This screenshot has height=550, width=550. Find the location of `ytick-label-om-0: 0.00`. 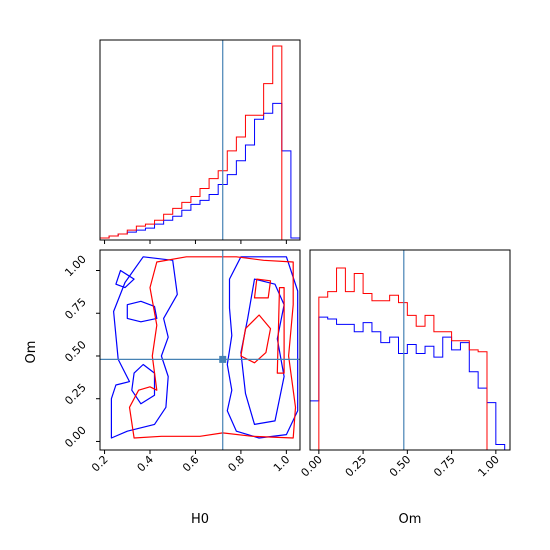

ytick-label-om-0: 0.00 is located at coordinates (75, 437).